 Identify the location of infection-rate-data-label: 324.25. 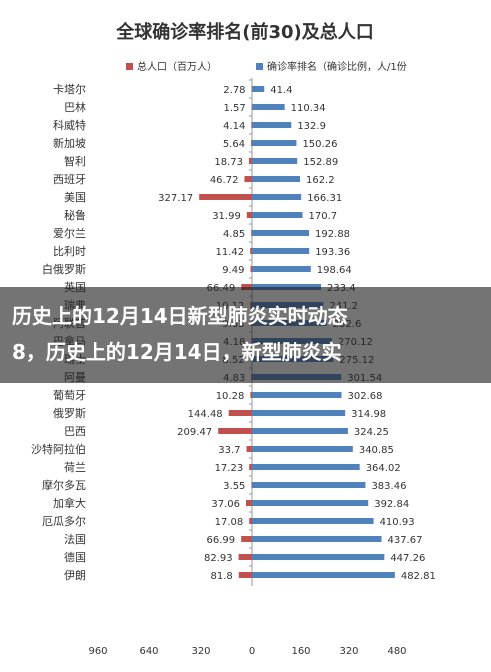
(371, 432).